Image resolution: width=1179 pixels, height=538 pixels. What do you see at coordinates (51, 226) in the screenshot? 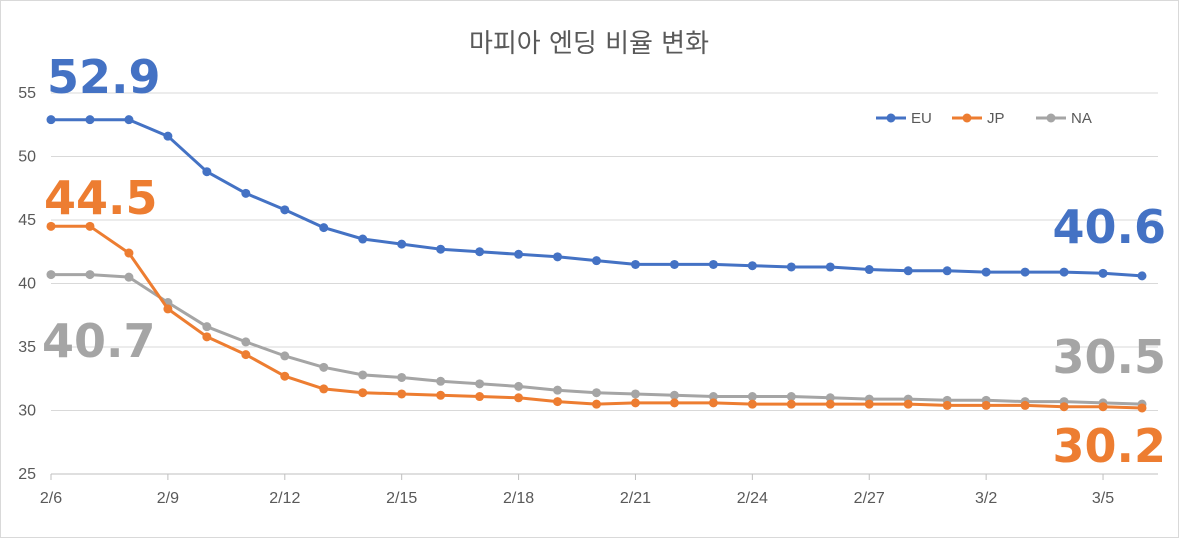
I see `point-jp-2/6` at bounding box center [51, 226].